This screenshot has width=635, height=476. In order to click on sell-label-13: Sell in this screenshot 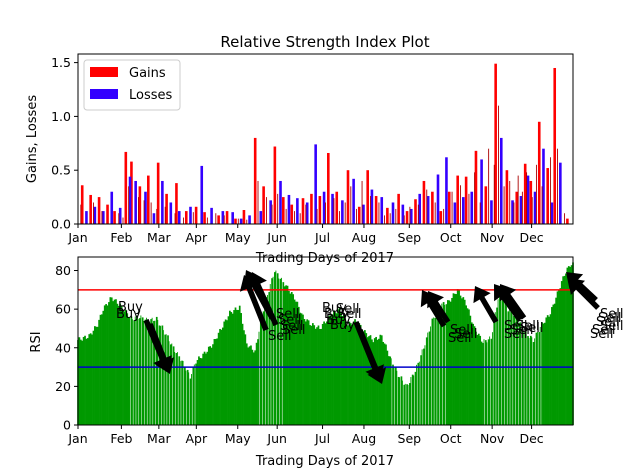, I will do `click(515, 334)`.